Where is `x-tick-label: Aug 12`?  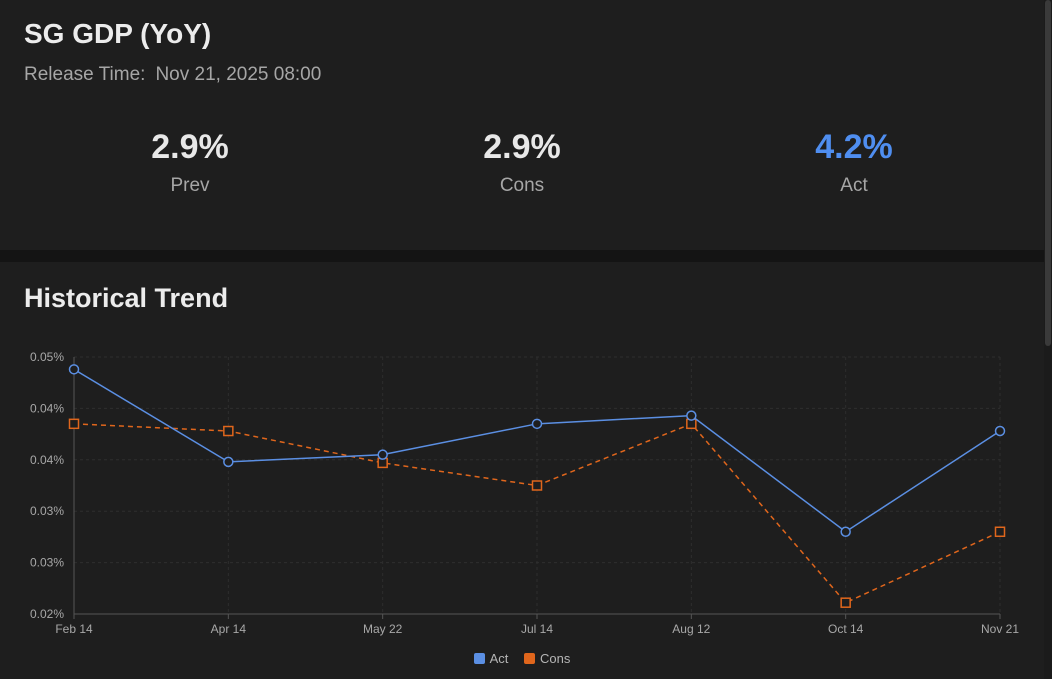
x-tick-label: Aug 12 is located at coordinates (691, 629).